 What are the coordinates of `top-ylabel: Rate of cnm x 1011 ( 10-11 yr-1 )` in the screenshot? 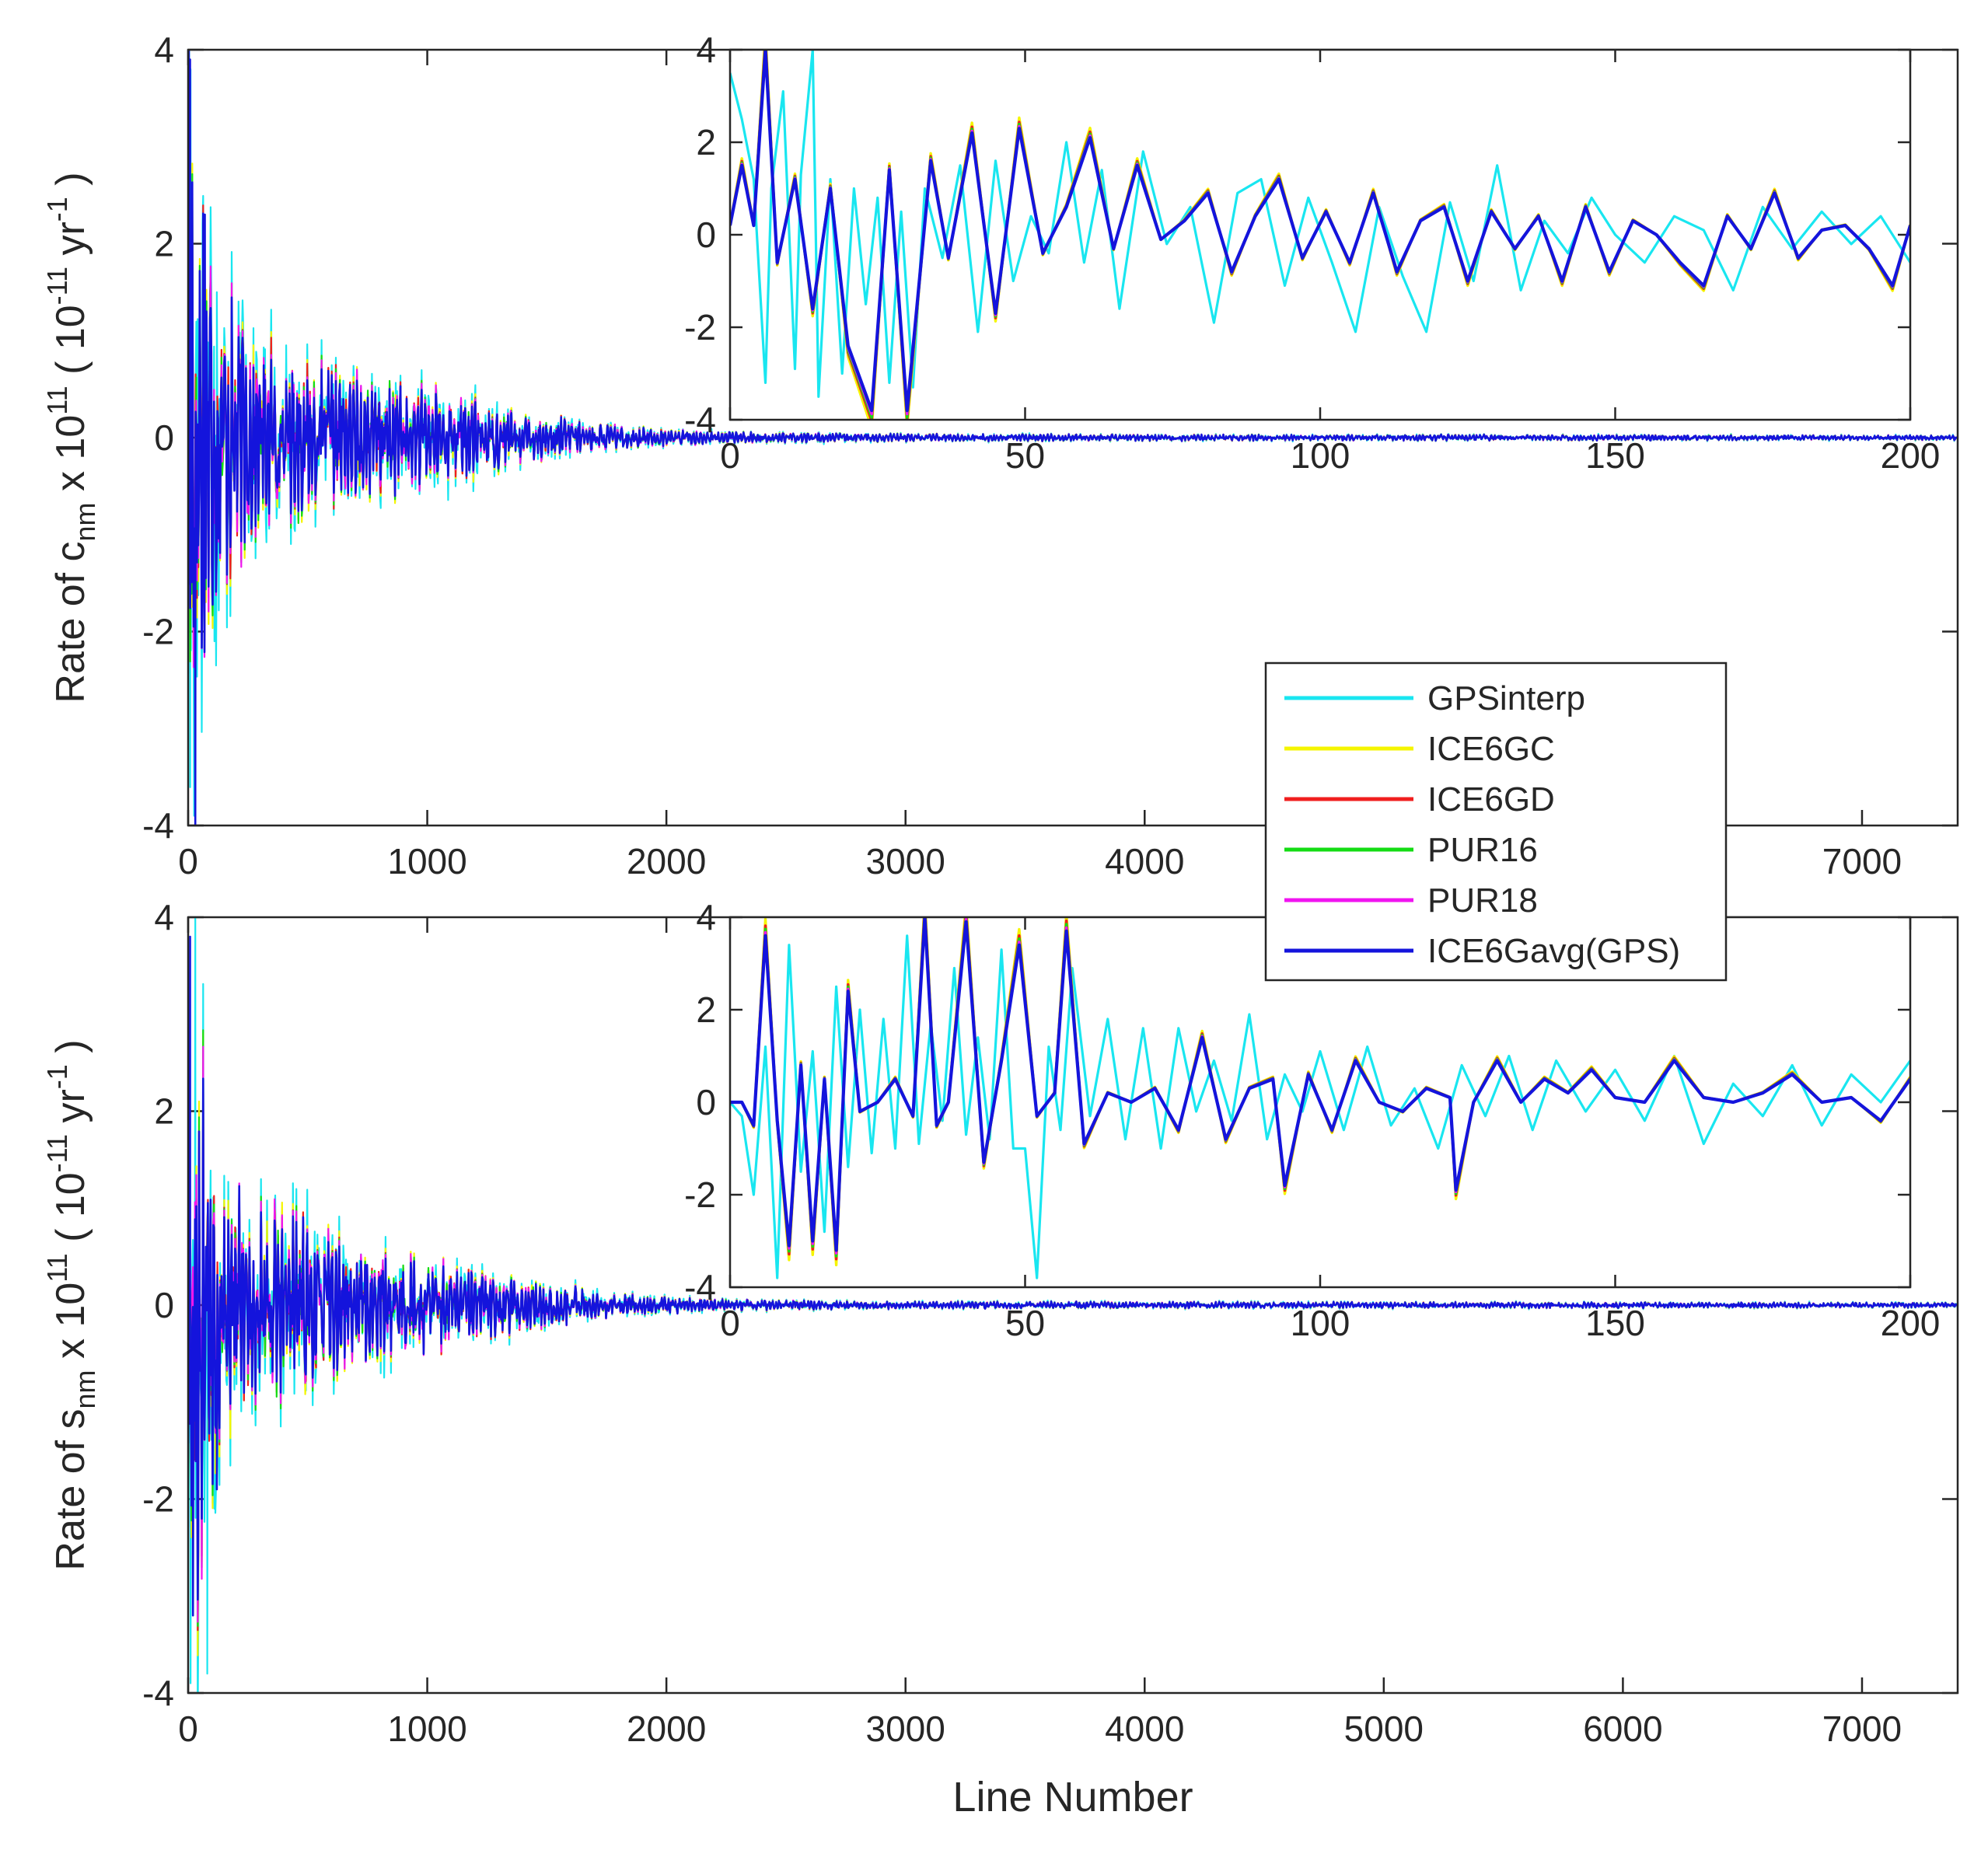 It's located at (71, 437).